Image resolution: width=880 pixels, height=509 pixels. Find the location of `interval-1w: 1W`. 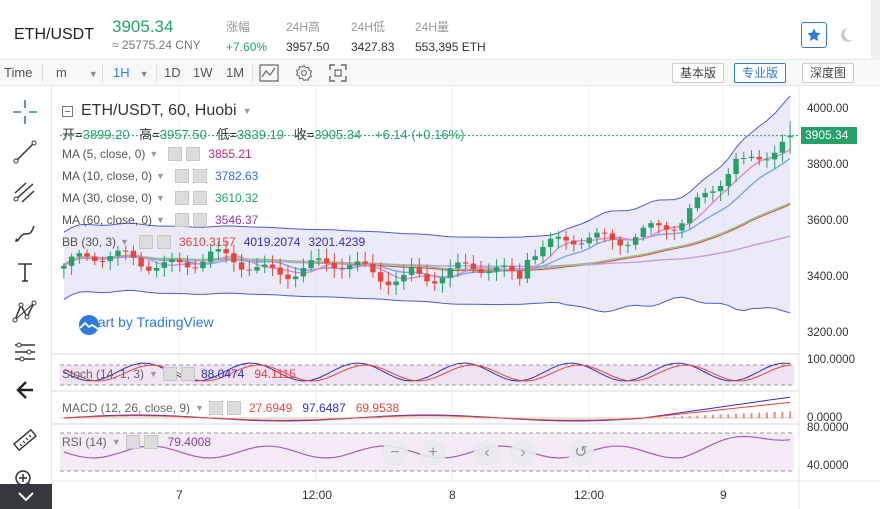

interval-1w: 1W is located at coordinates (203, 72).